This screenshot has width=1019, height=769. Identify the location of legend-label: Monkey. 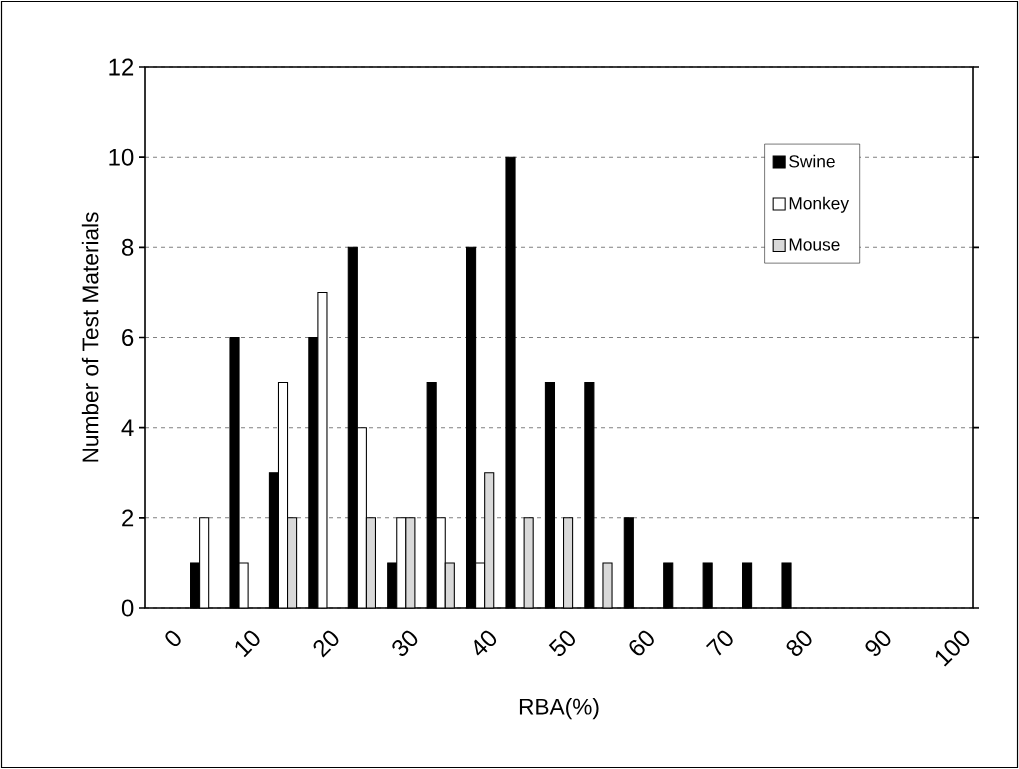
(819, 204).